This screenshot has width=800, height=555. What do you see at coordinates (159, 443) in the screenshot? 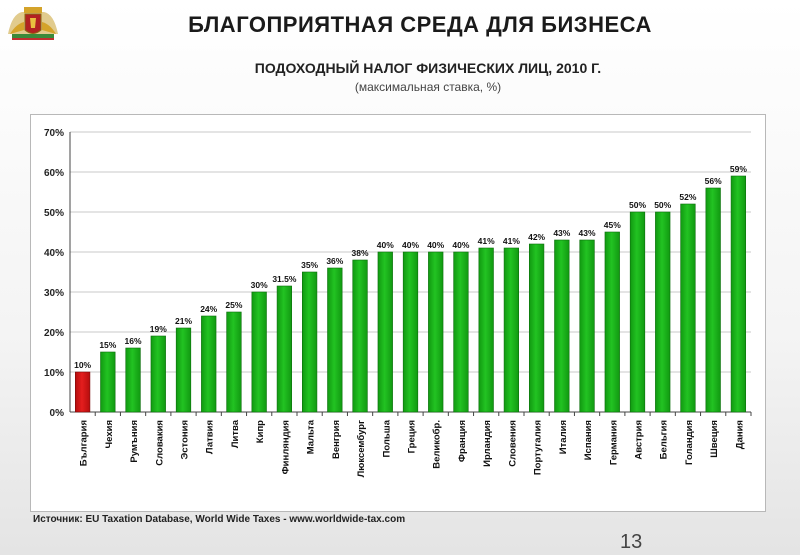
I see `x-tick-label: Словакия` at bounding box center [159, 443].